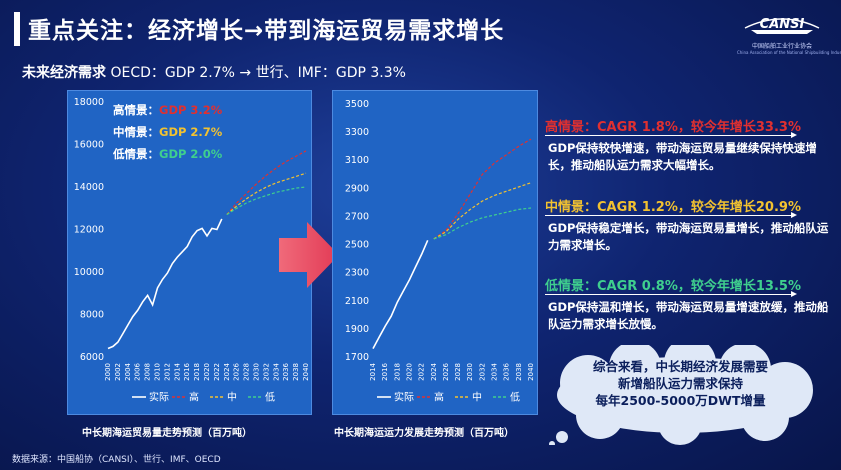 The height and width of the screenshot is (470, 841). I want to click on y-tick-label: 3300, so click(357, 132).